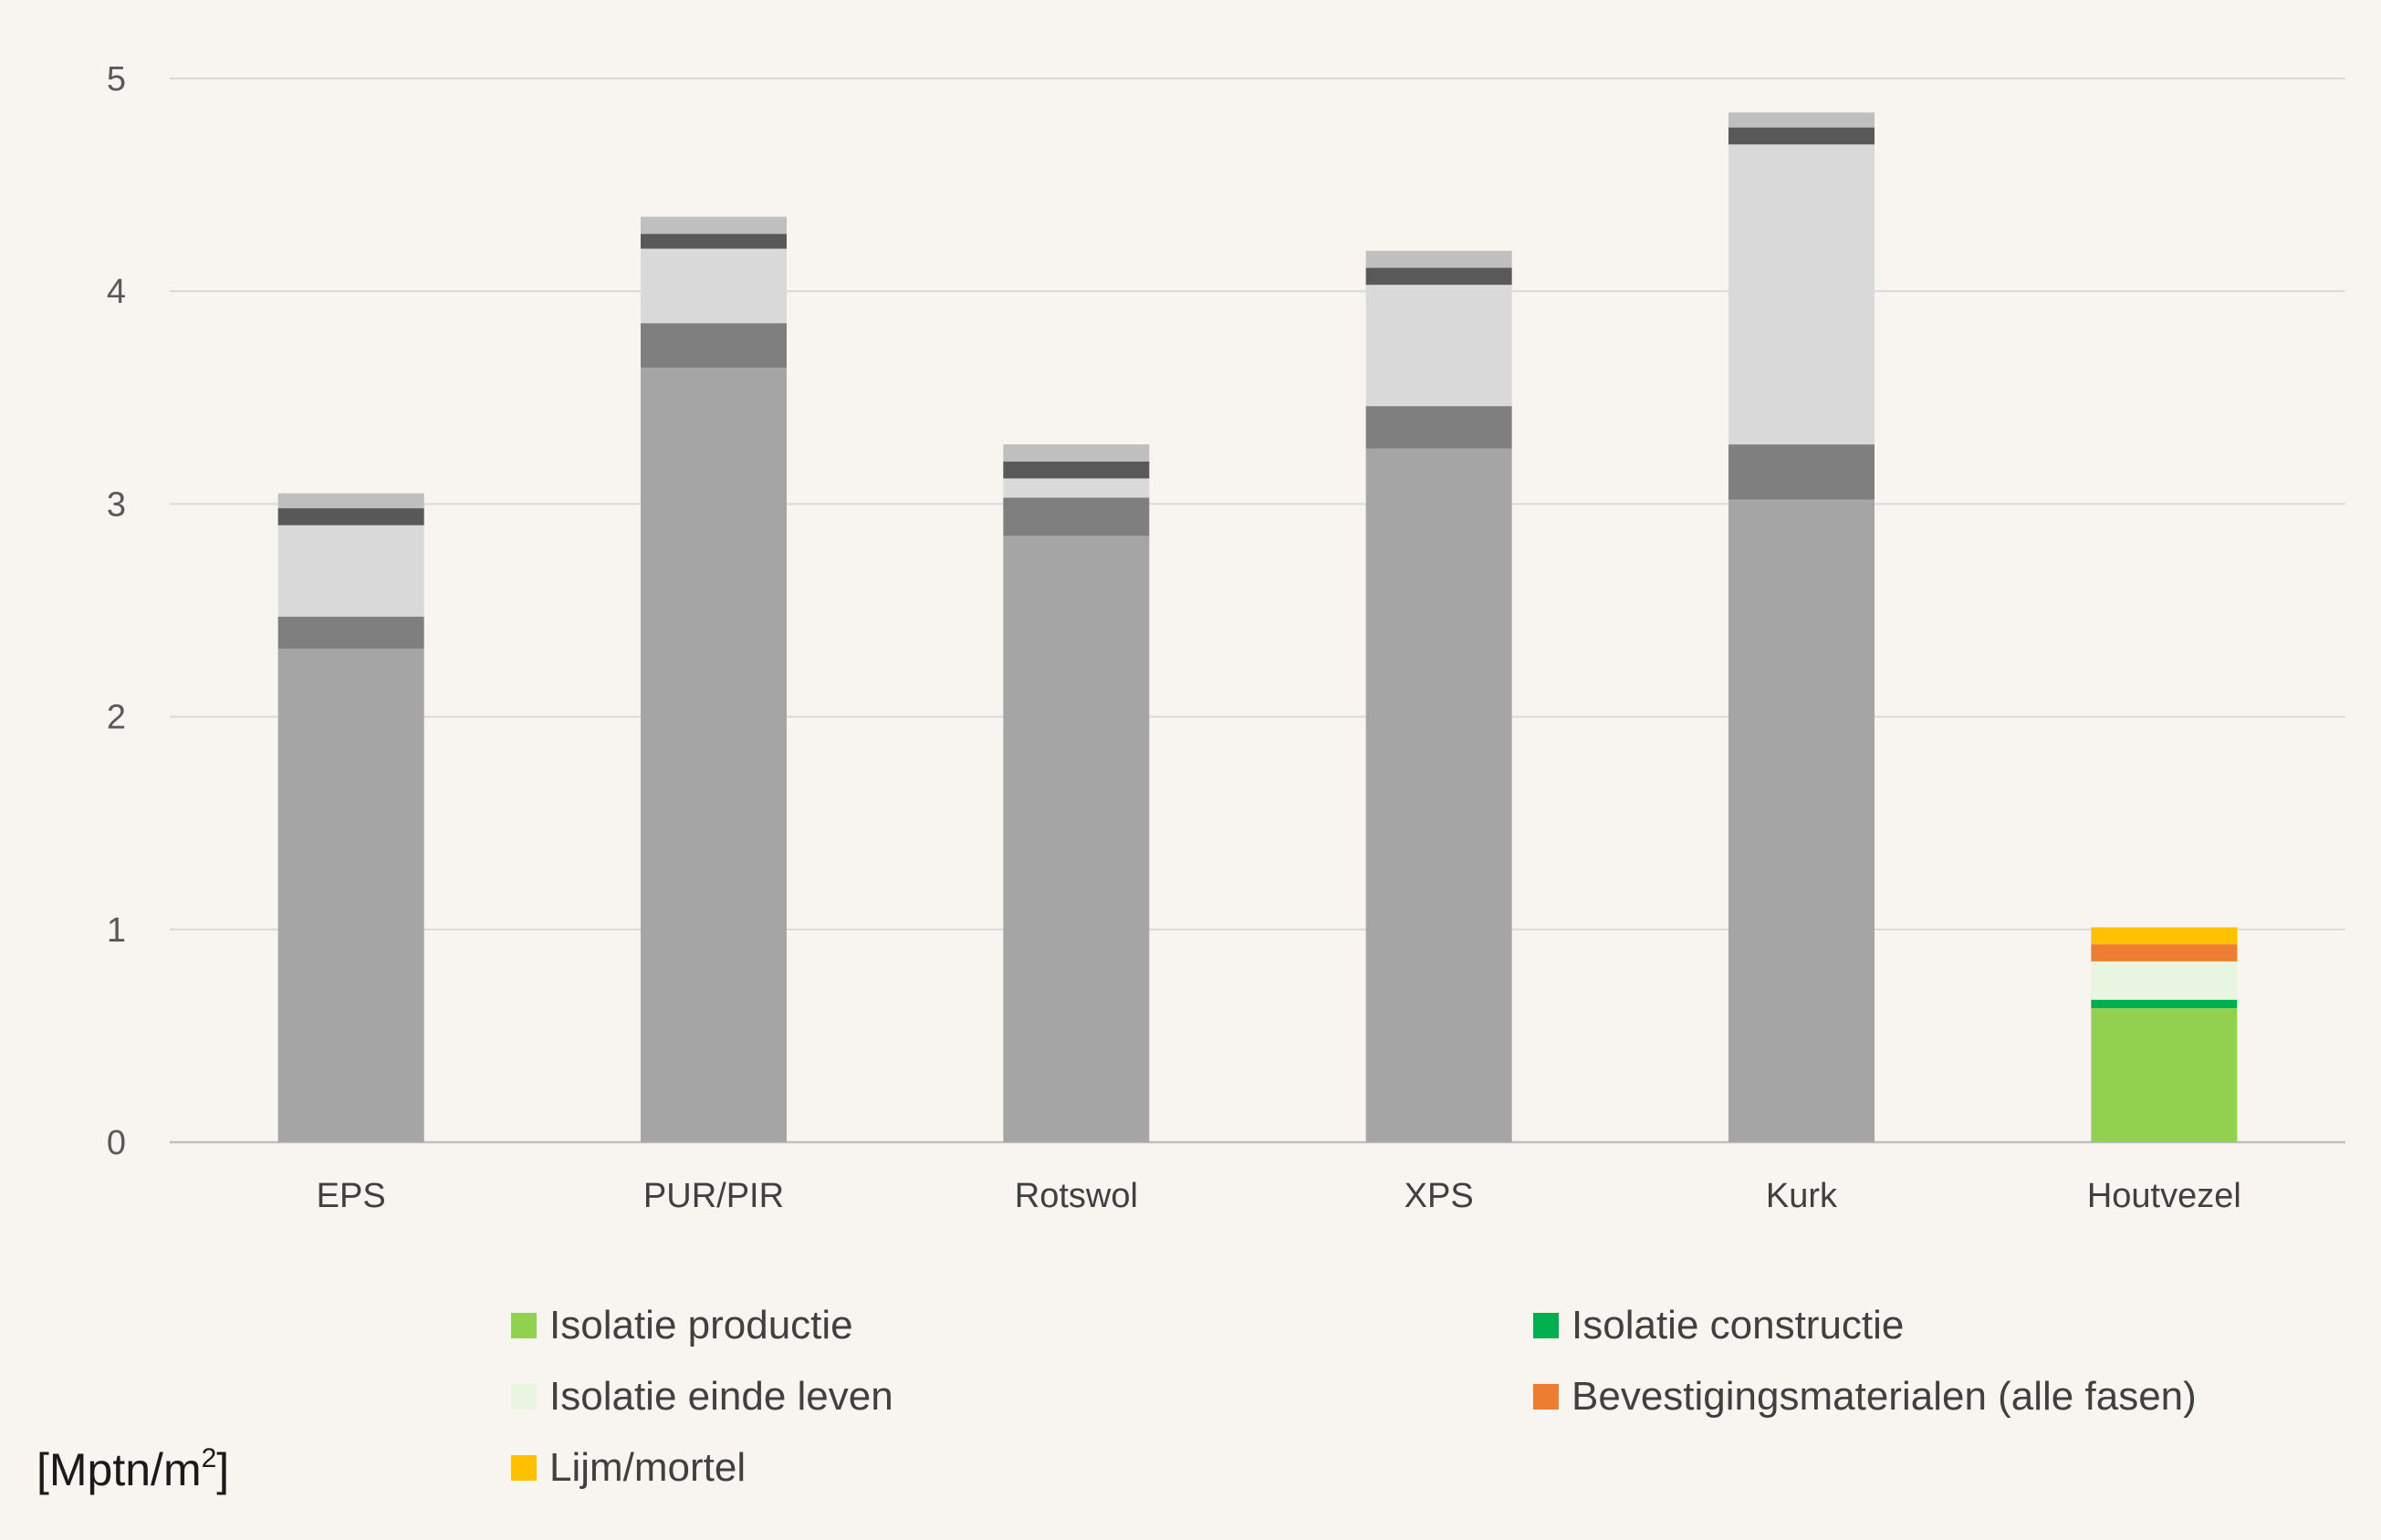  What do you see at coordinates (116, 930) in the screenshot?
I see `y-tick-label: 1` at bounding box center [116, 930].